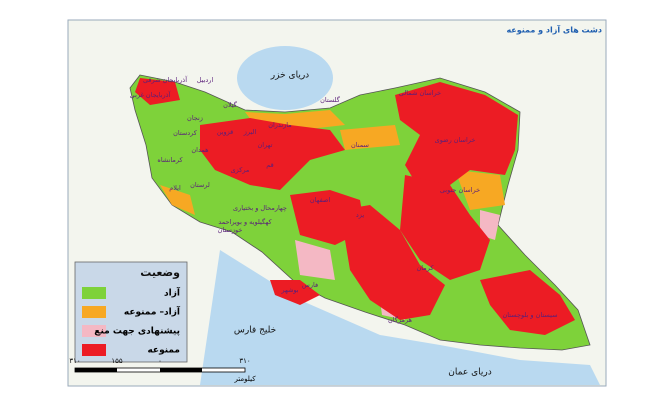 The width and height of the screenshot is (658, 414). Describe the element at coordinates (137, 332) in the screenshot. I see `legend-label: پیشنهادی جهت منع` at that location.